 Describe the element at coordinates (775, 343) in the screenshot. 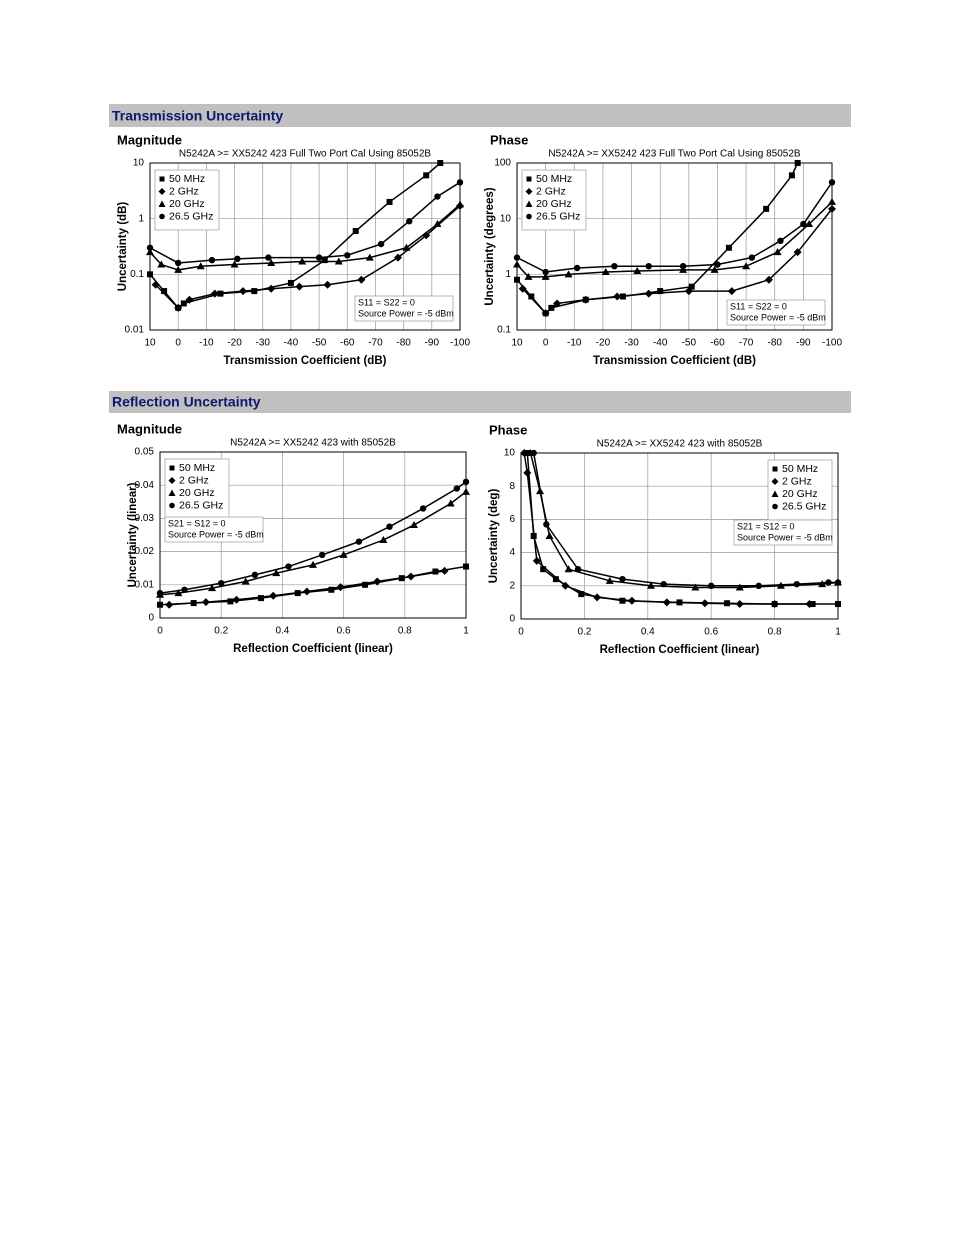

I see `x-tick-label: -80` at that location.